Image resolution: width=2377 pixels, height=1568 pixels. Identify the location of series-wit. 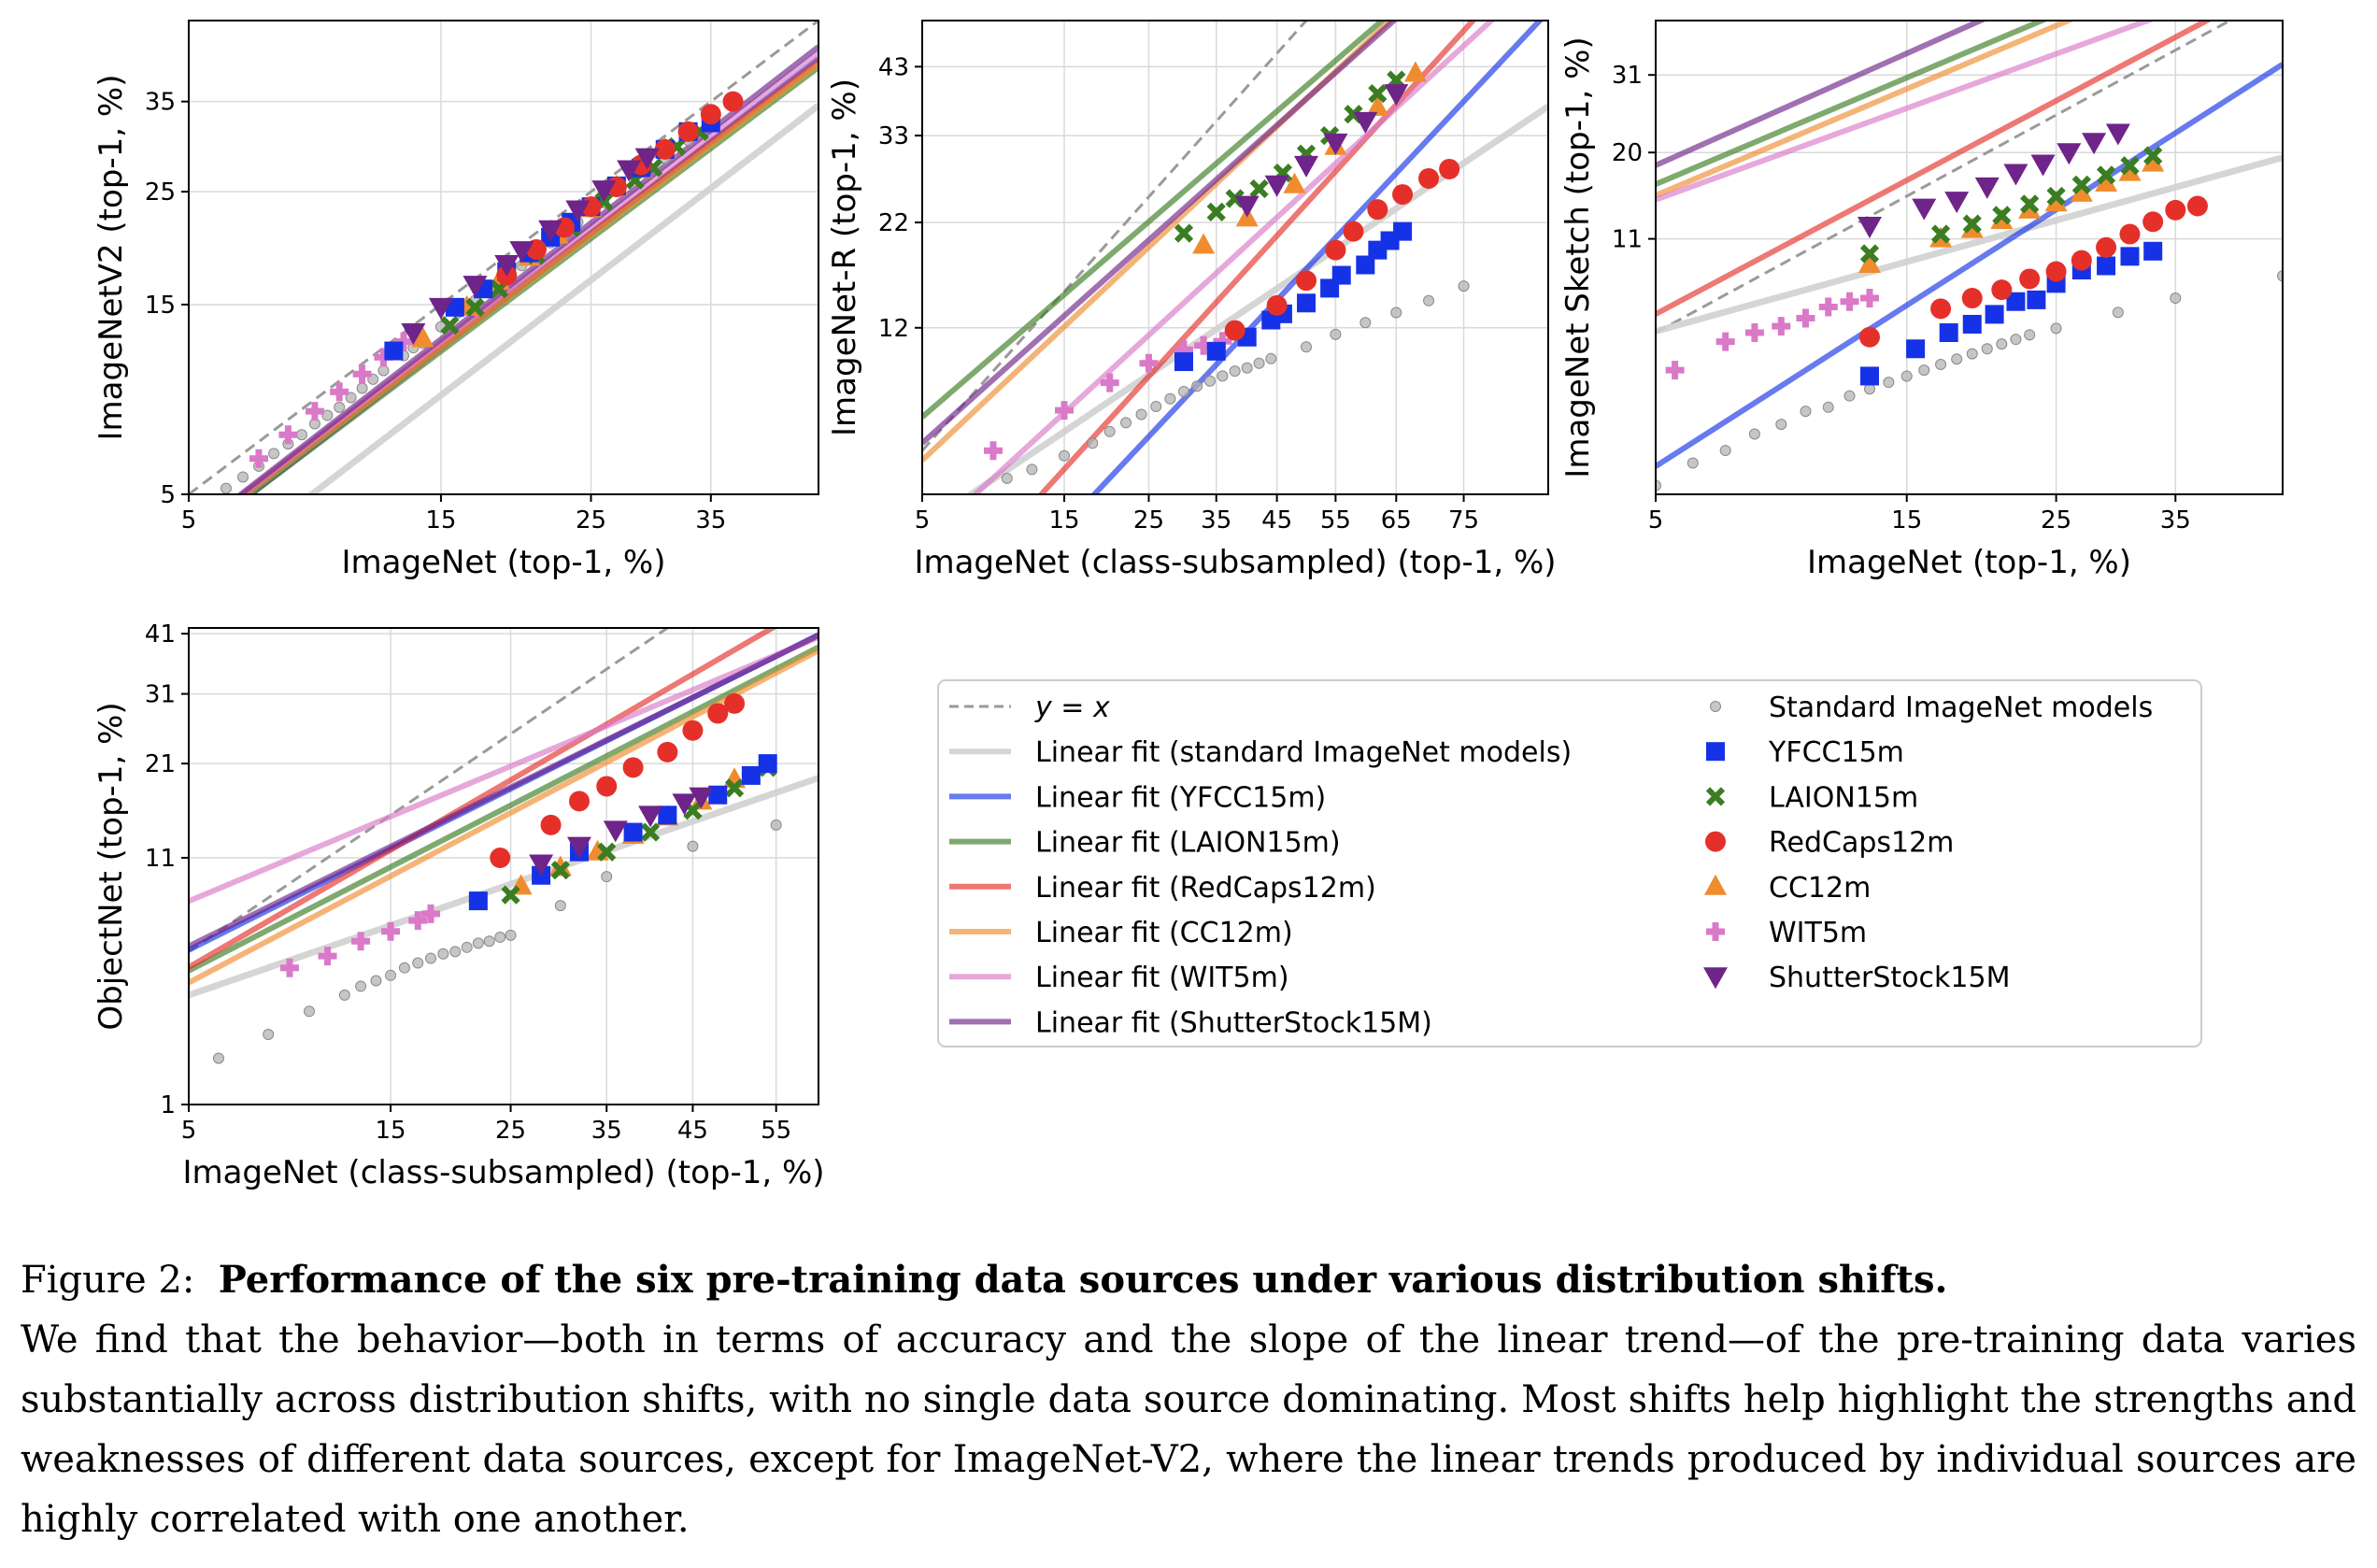
(1772, 335).